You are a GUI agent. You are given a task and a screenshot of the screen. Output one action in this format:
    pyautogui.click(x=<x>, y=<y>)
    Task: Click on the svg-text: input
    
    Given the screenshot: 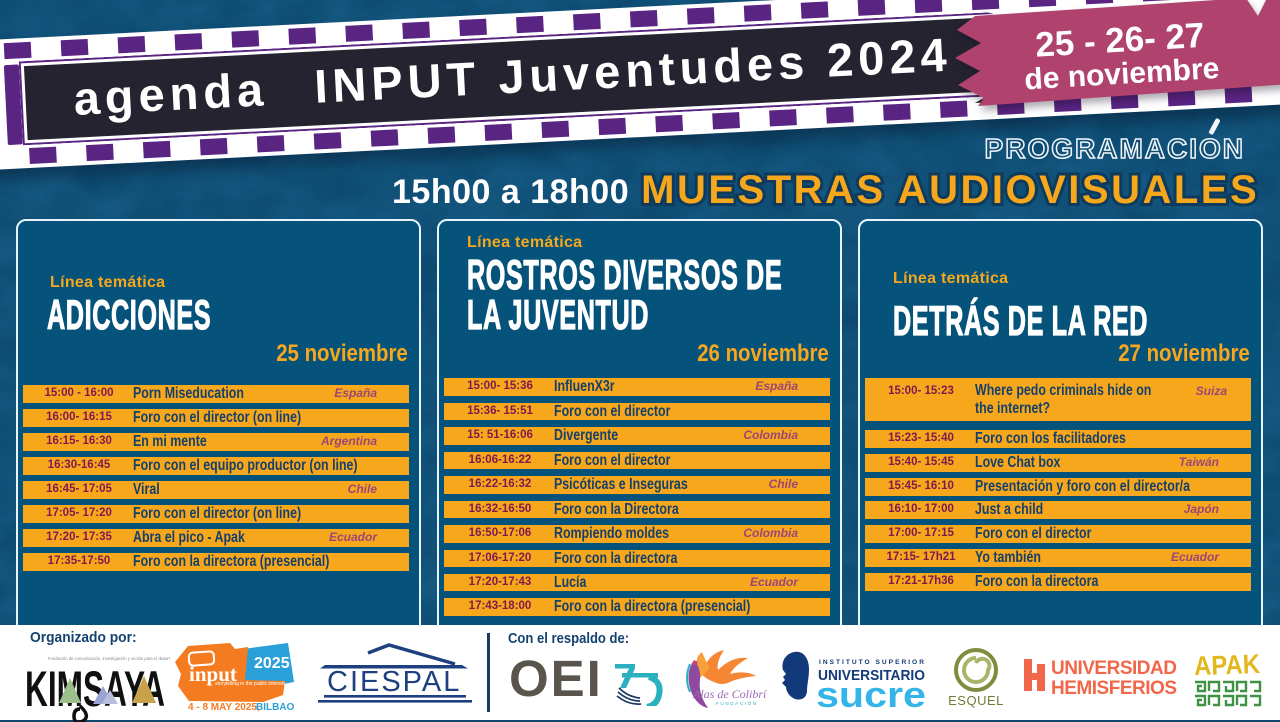 What is the action you would take?
    pyautogui.click(x=213, y=674)
    